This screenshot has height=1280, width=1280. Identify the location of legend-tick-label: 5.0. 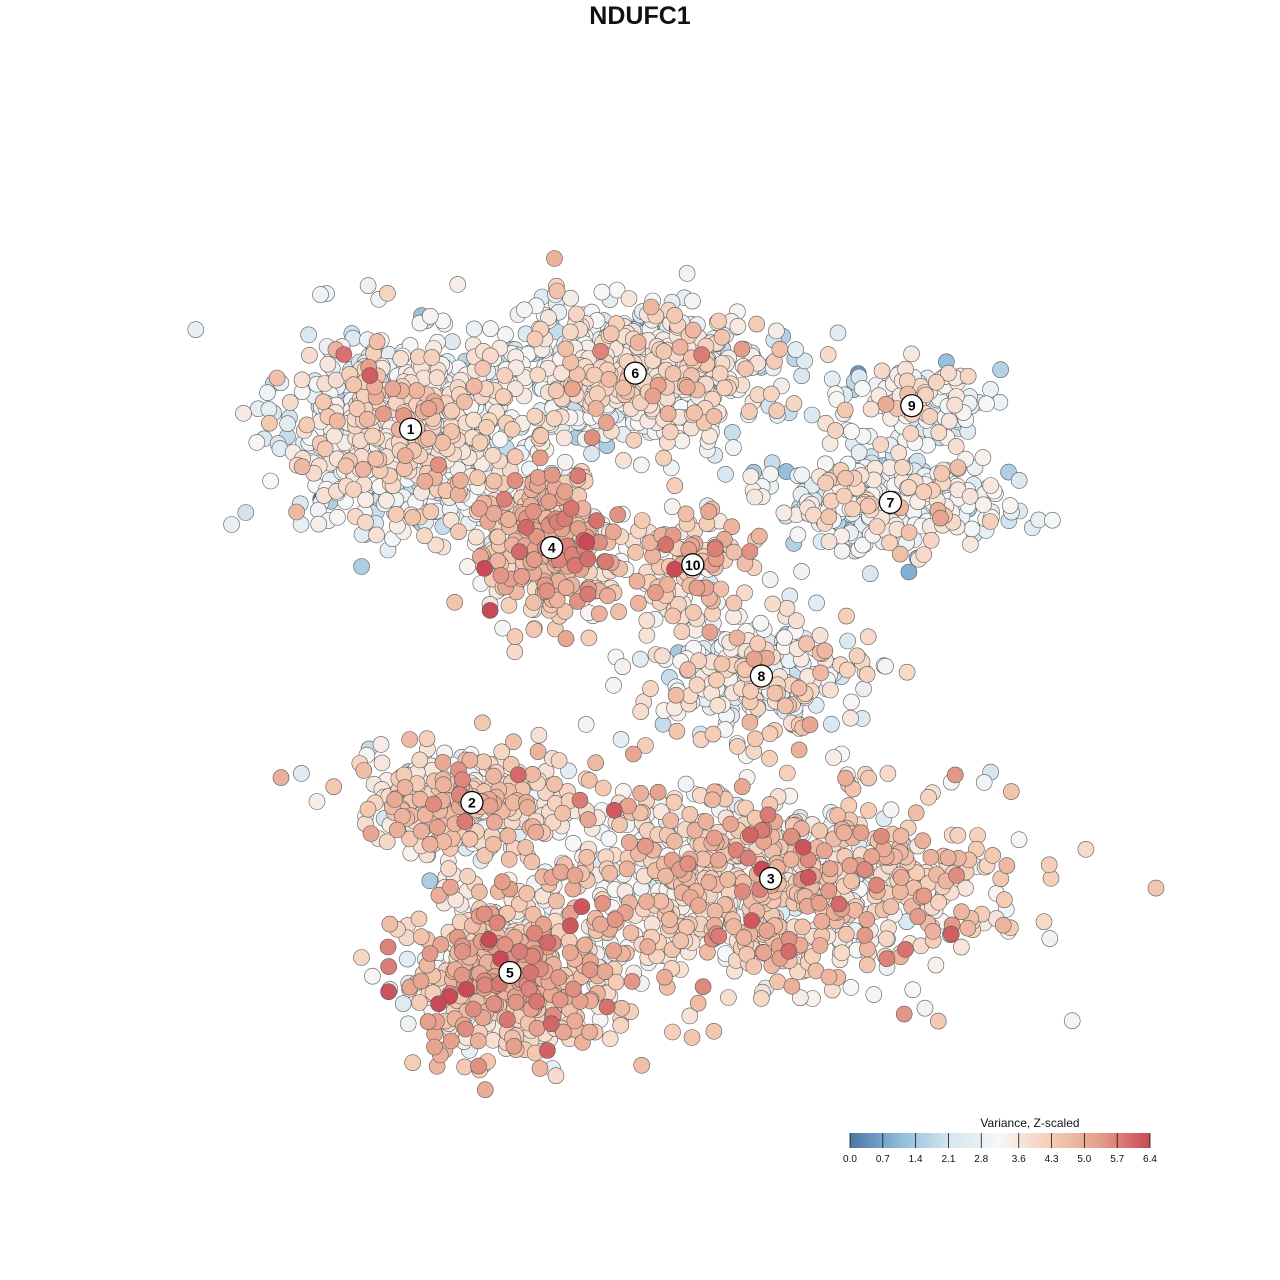
(1084, 1159).